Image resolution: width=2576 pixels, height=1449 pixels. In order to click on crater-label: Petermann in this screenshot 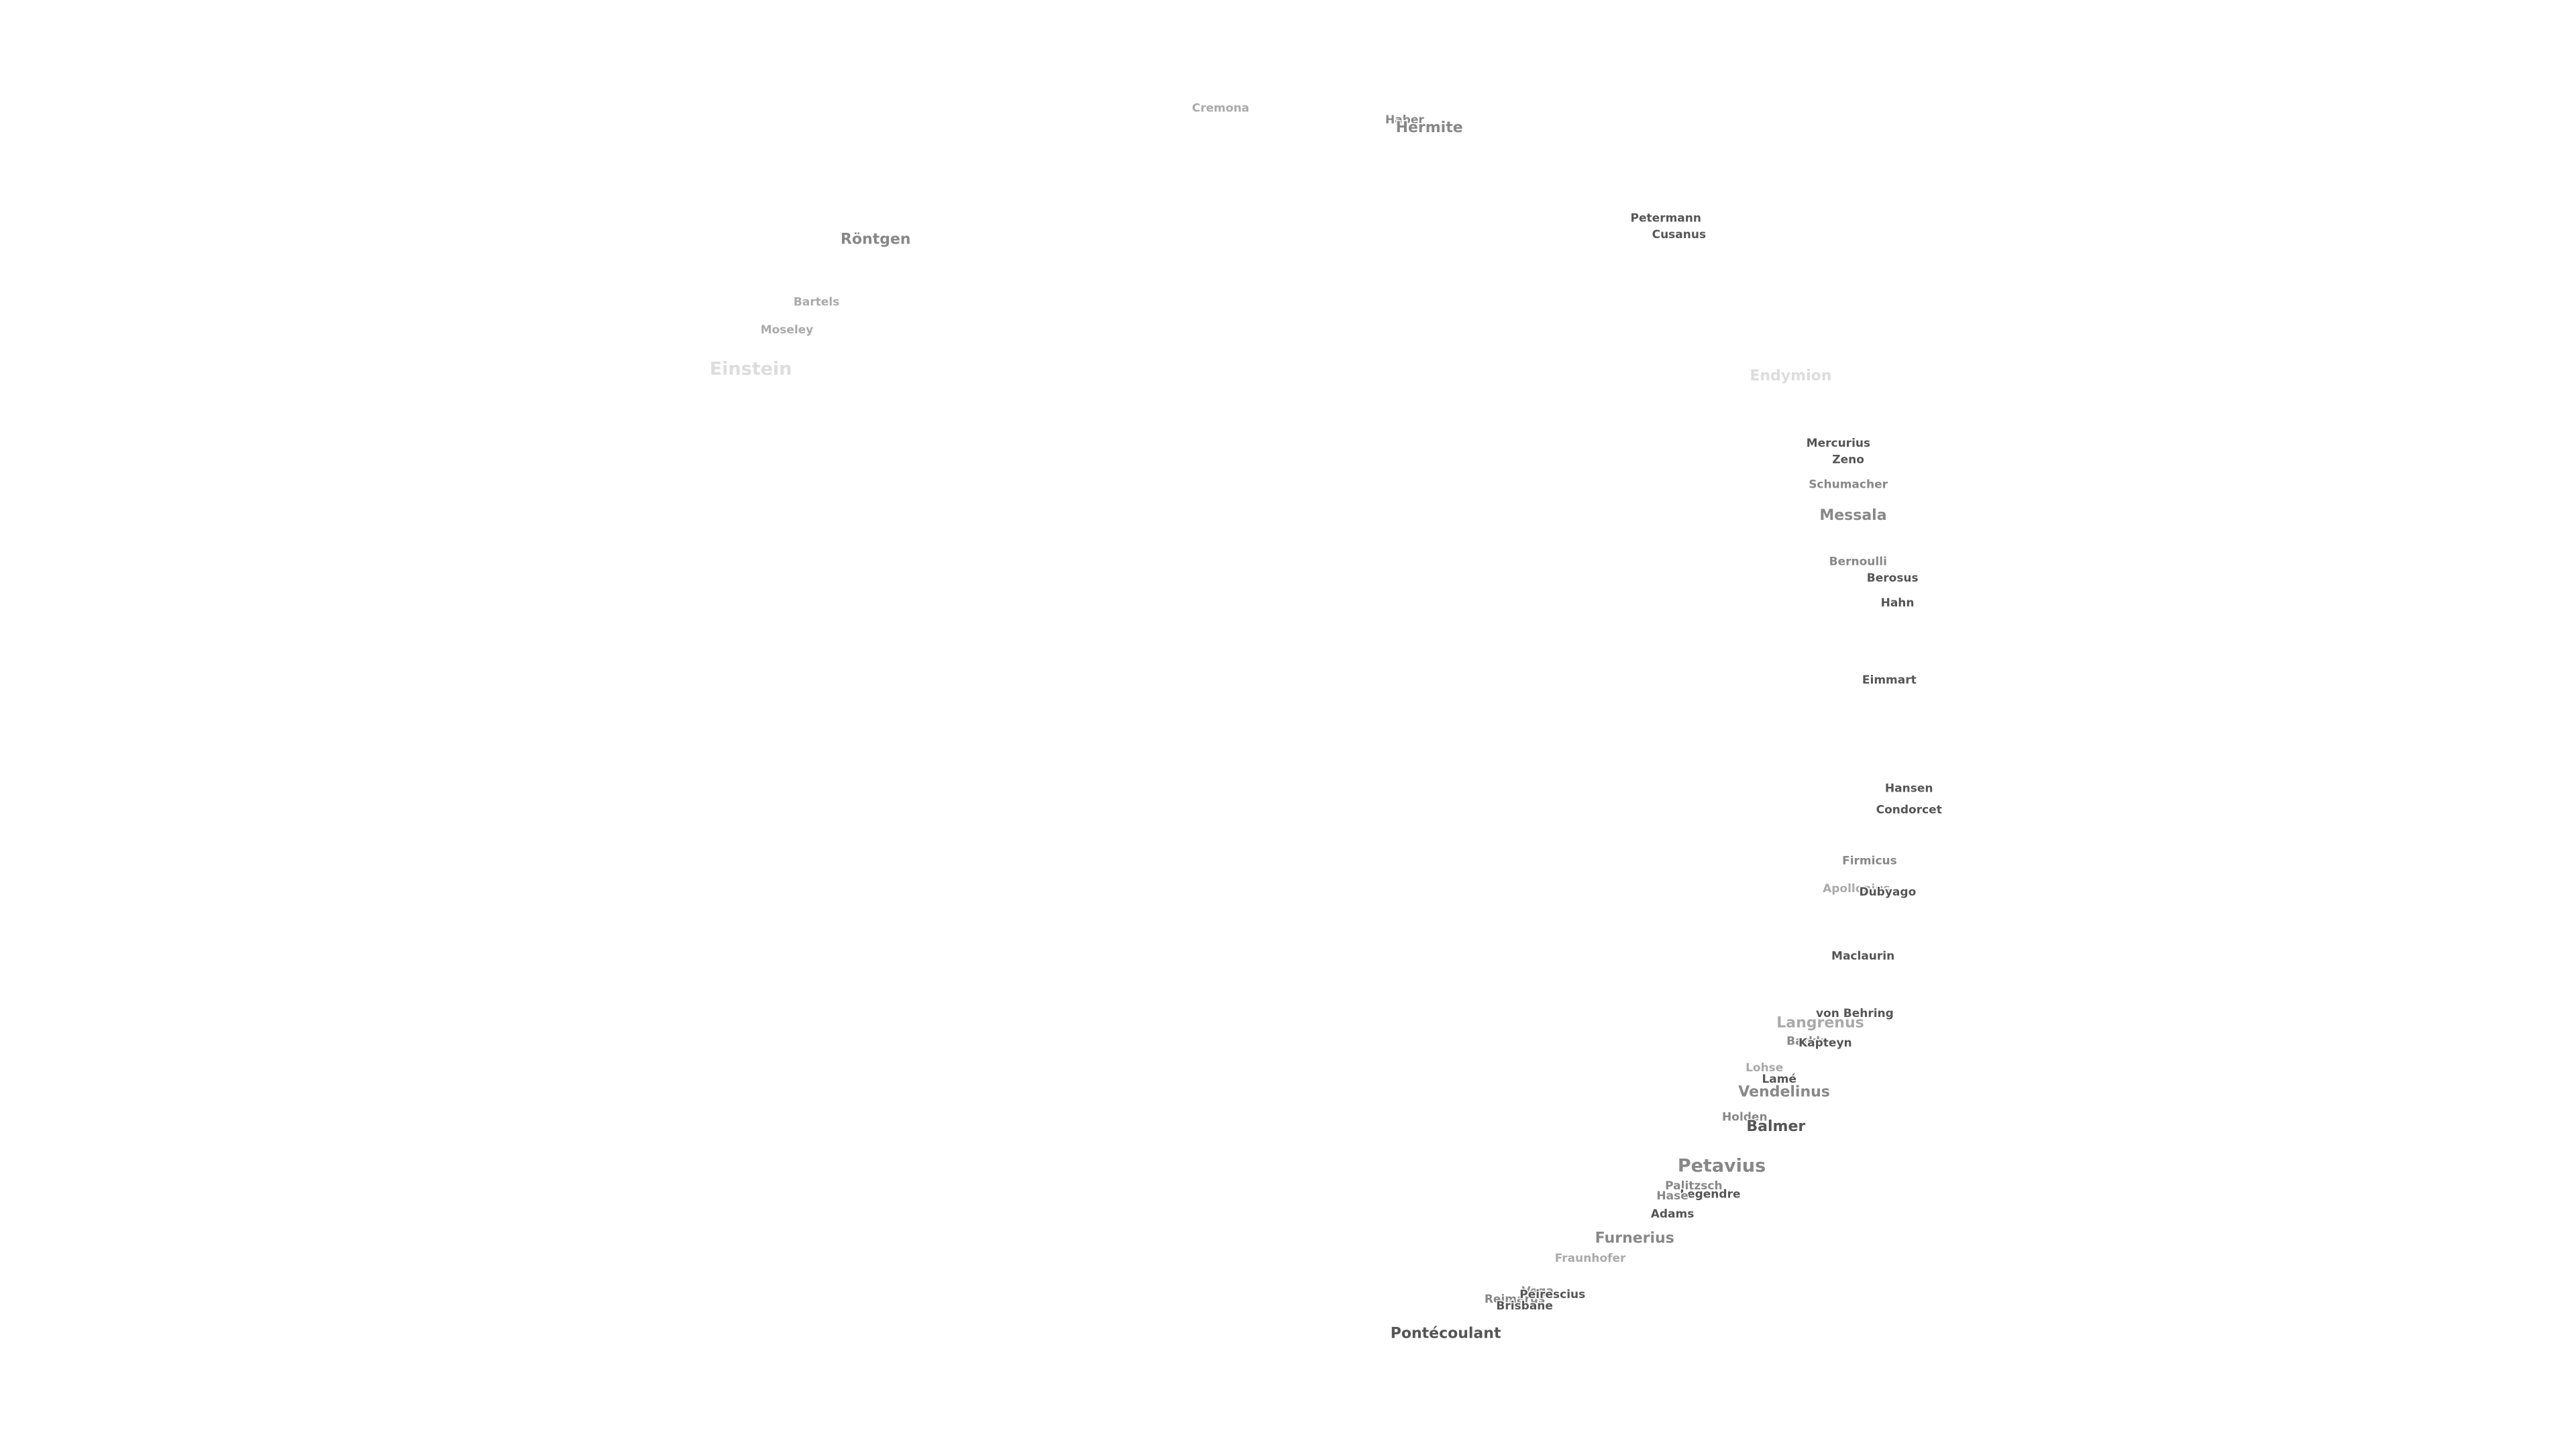, I will do `click(1666, 218)`.